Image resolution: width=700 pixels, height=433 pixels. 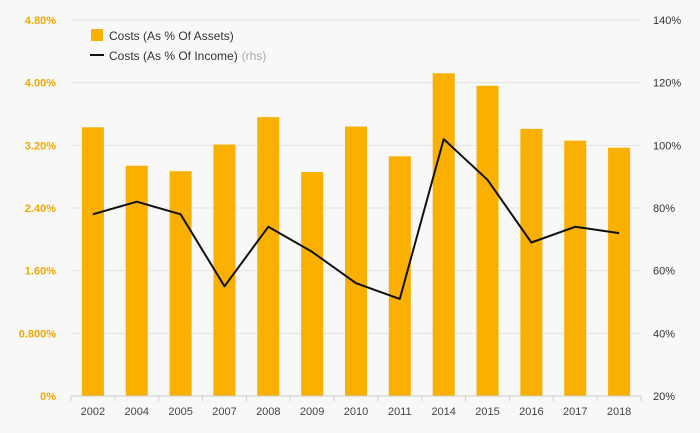 I want to click on legend-label-assets: Costs (As % Of Assets), so click(x=171, y=36).